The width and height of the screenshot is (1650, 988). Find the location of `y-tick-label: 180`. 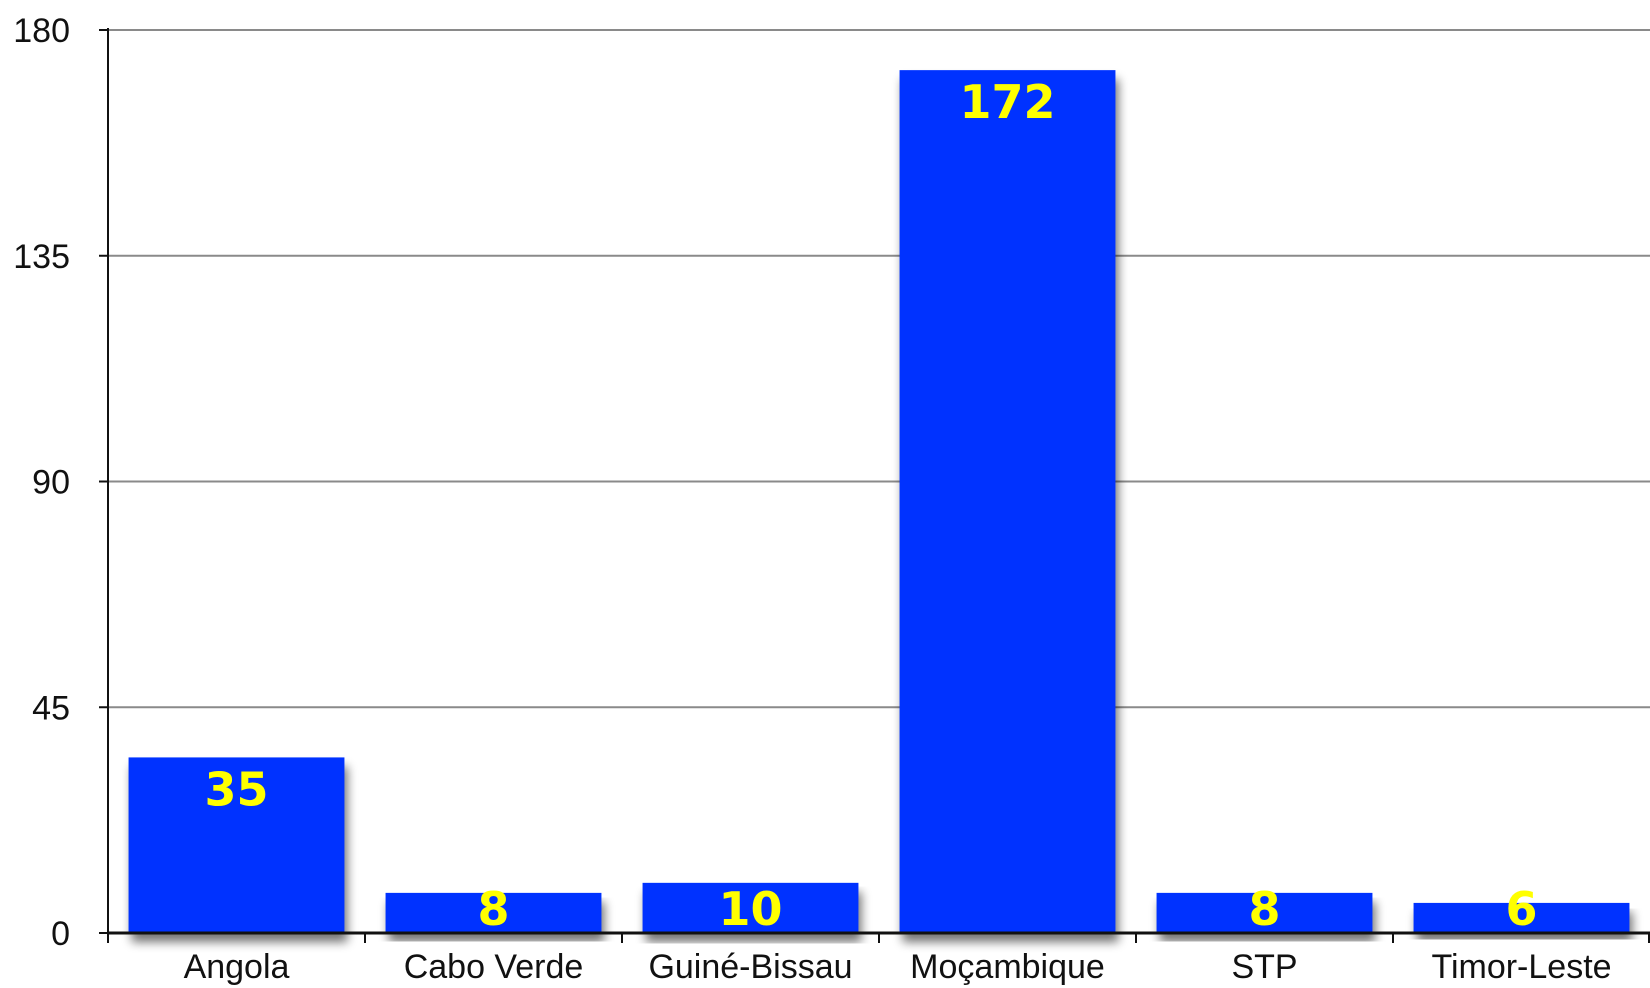

y-tick-label: 180 is located at coordinates (41, 31).